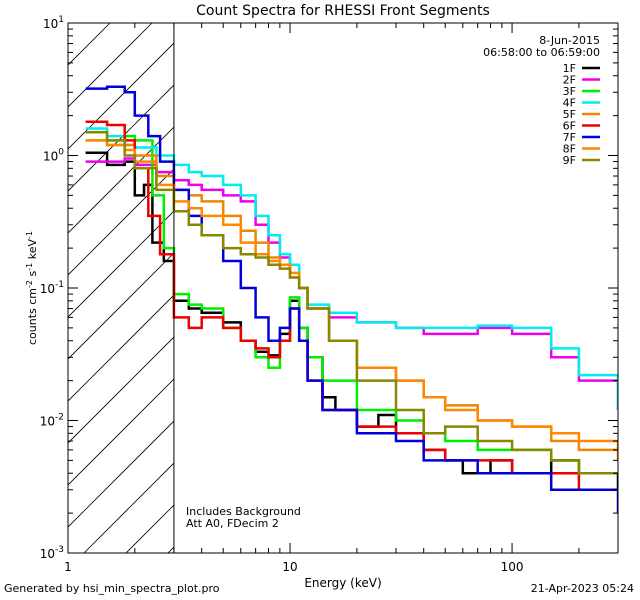 This screenshot has height=600, width=640. Describe the element at coordinates (112, 588) in the screenshot. I see `generated-by-text: Generated by hsi_min_spectra_plot.pro` at that location.